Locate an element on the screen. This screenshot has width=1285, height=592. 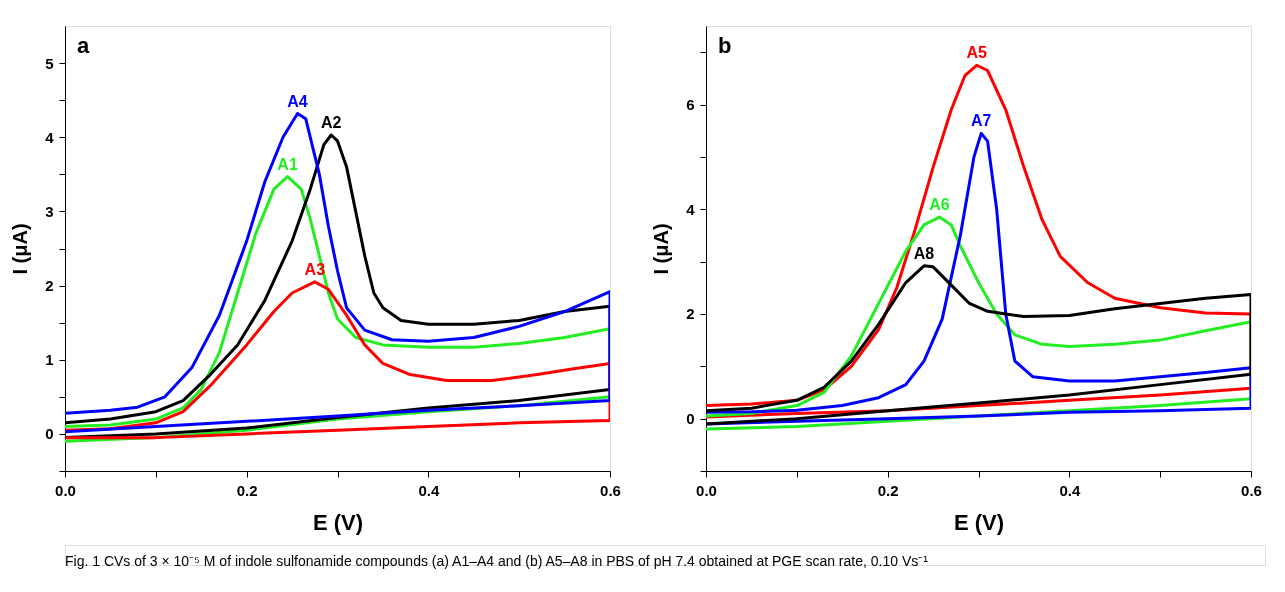
chart-title: a is located at coordinates (83, 45).